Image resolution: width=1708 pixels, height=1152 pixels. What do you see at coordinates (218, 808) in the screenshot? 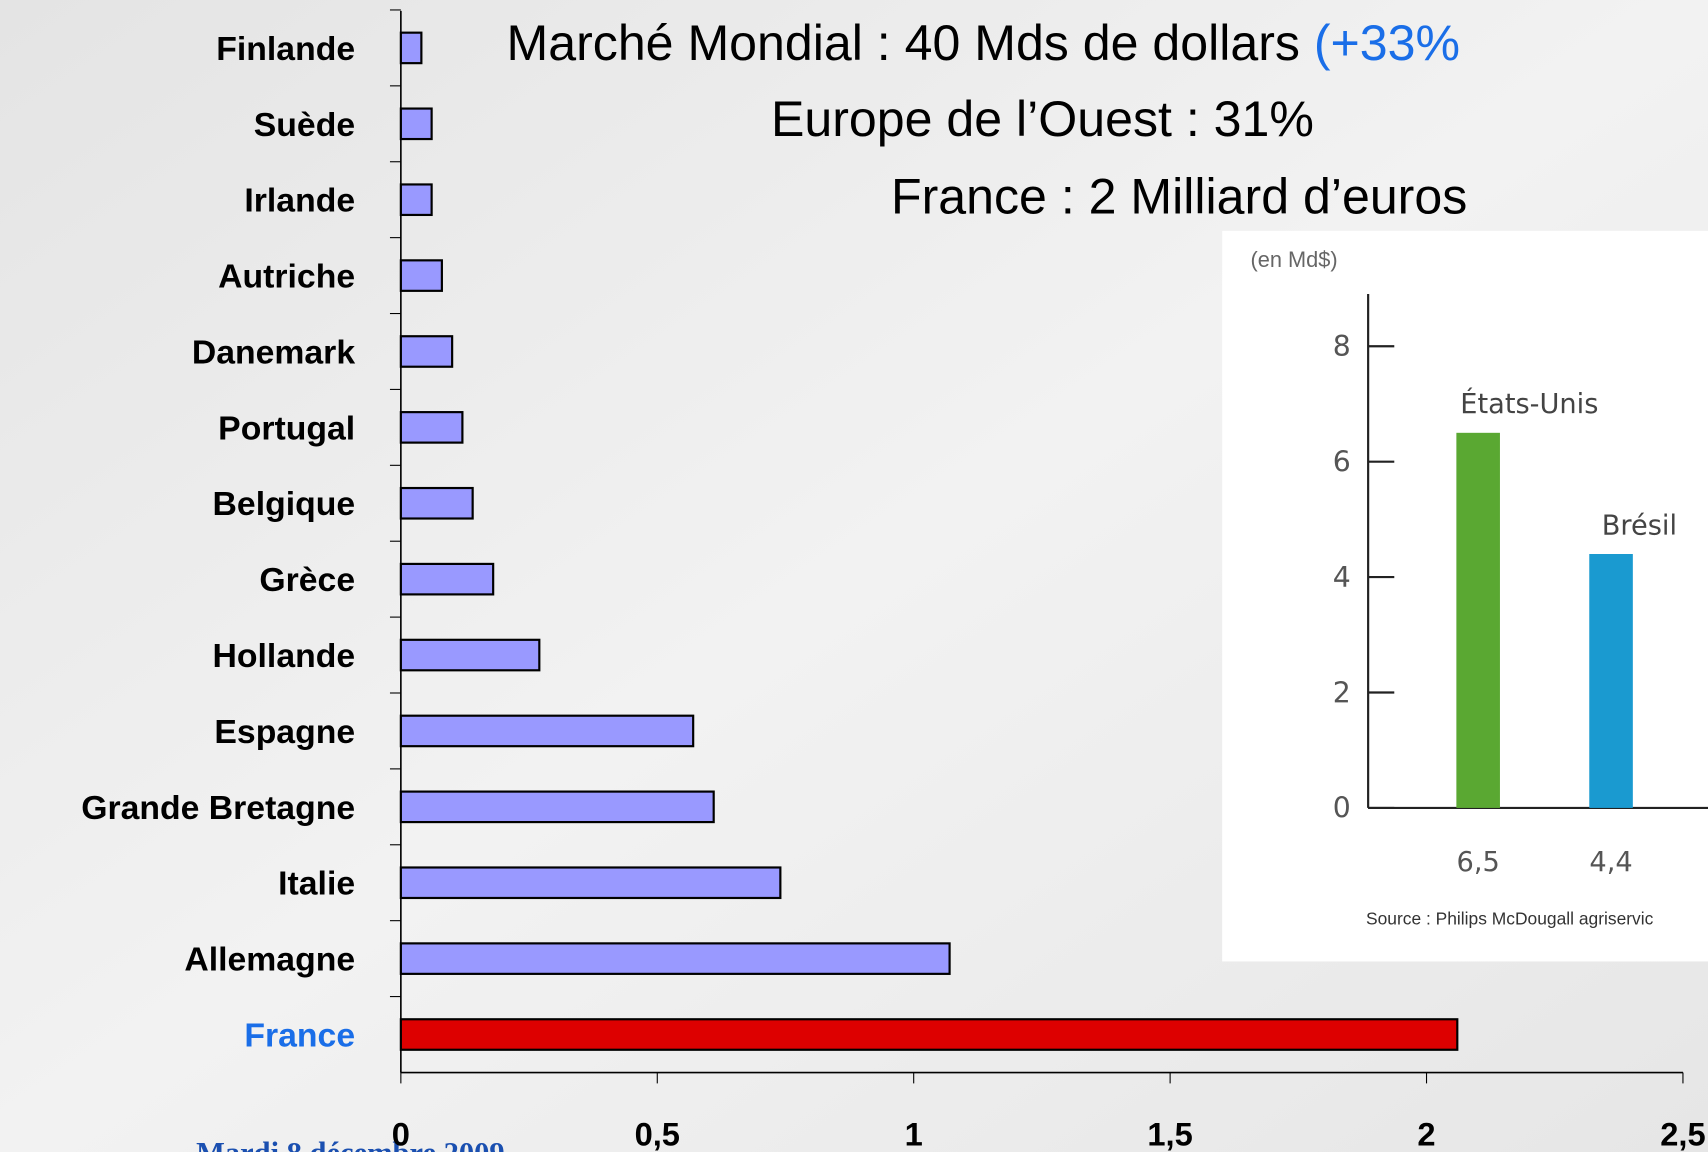
I see `y-tick-label: Grande Bretagne` at bounding box center [218, 808].